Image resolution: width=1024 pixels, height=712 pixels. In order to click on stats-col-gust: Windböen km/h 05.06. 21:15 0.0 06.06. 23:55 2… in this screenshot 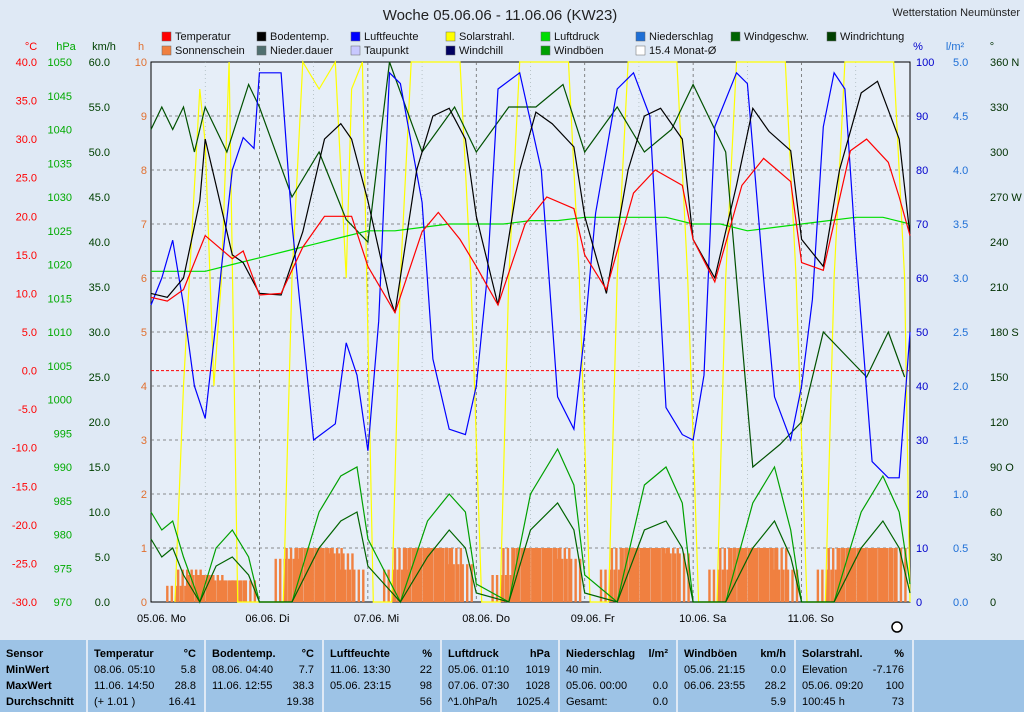, I will do `click(737, 676)`.